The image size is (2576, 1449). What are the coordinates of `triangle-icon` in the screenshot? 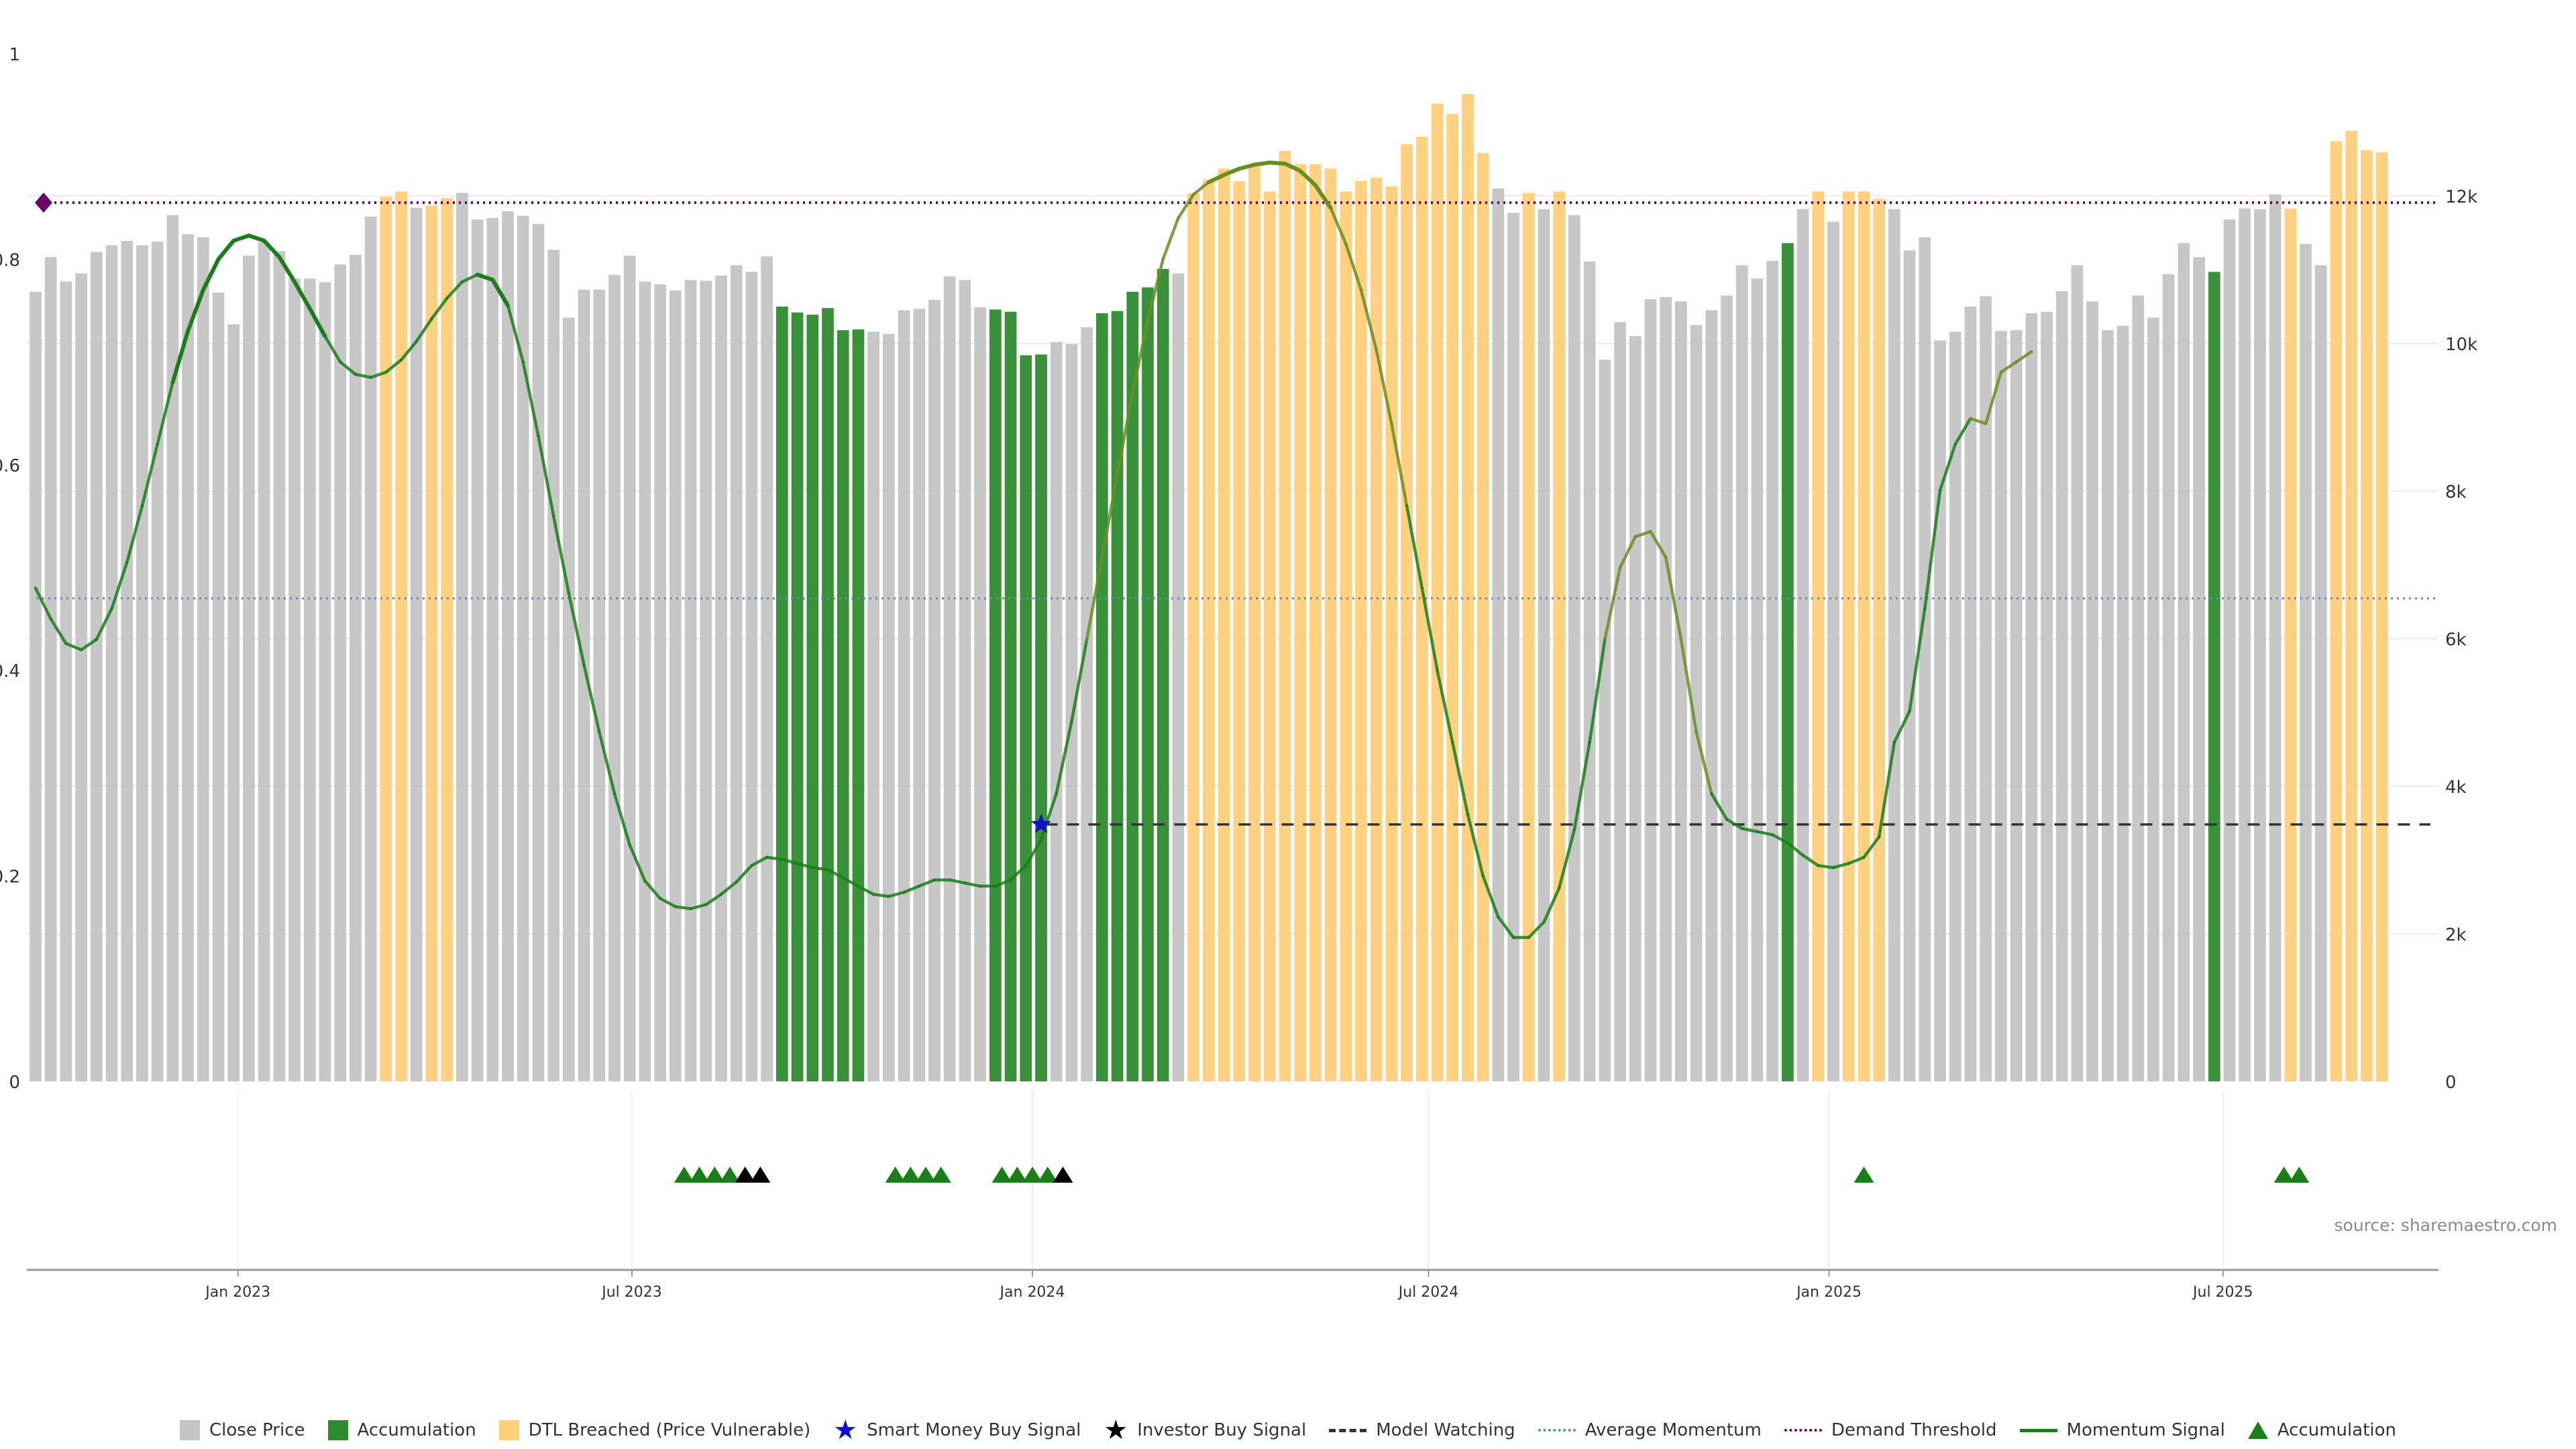 It's located at (2257, 1430).